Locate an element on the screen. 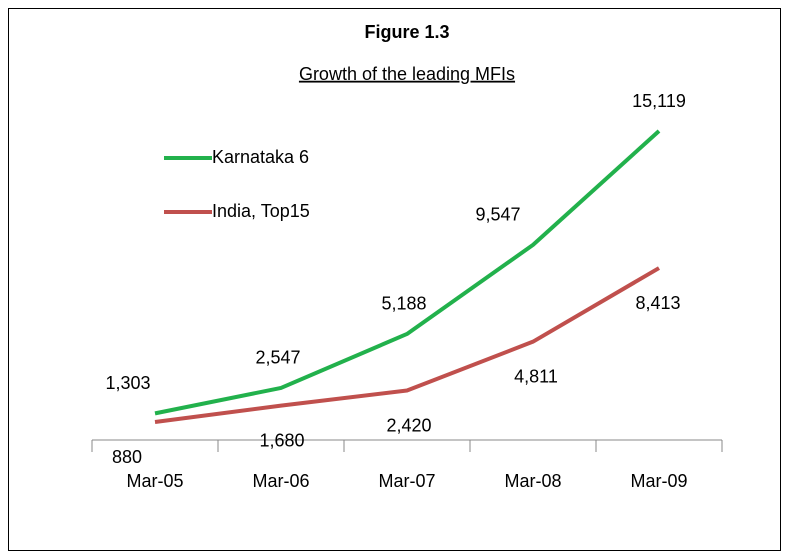 Image resolution: width=790 pixels, height=559 pixels. data-label: 1,303 is located at coordinates (127, 383).